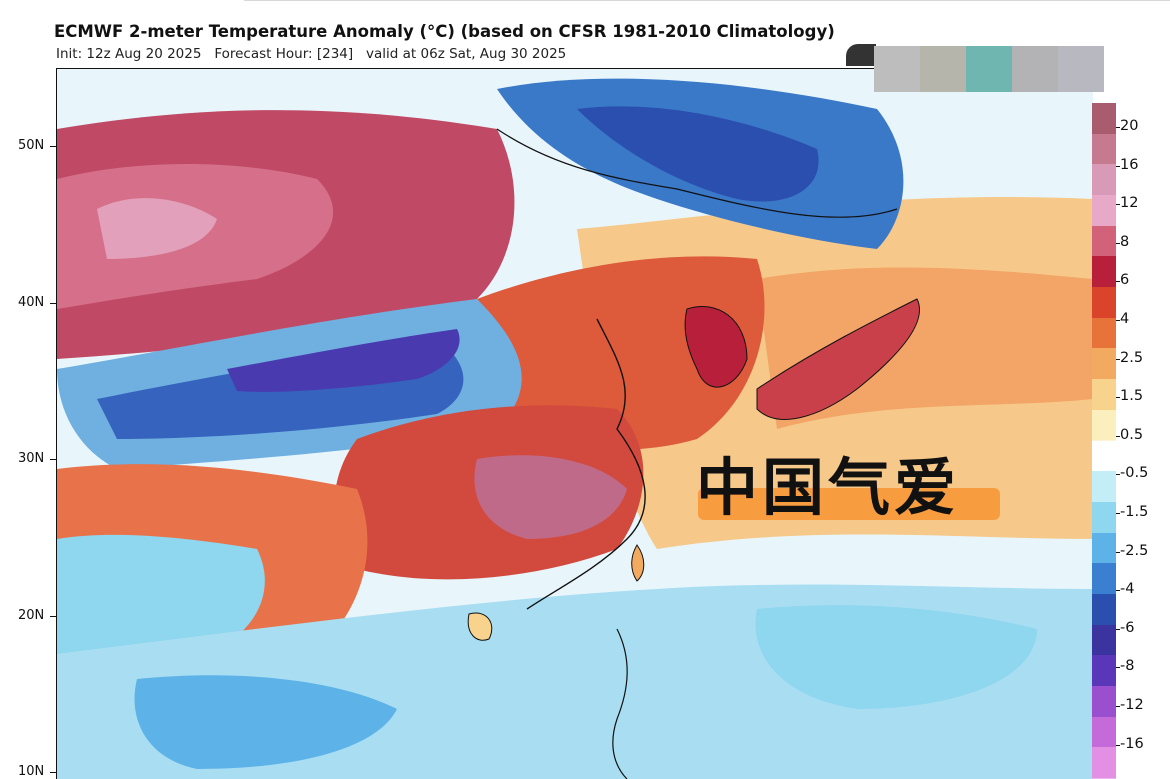 The height and width of the screenshot is (779, 1170). Describe the element at coordinates (1132, 357) in the screenshot. I see `colorbar-label: 2.5` at that location.